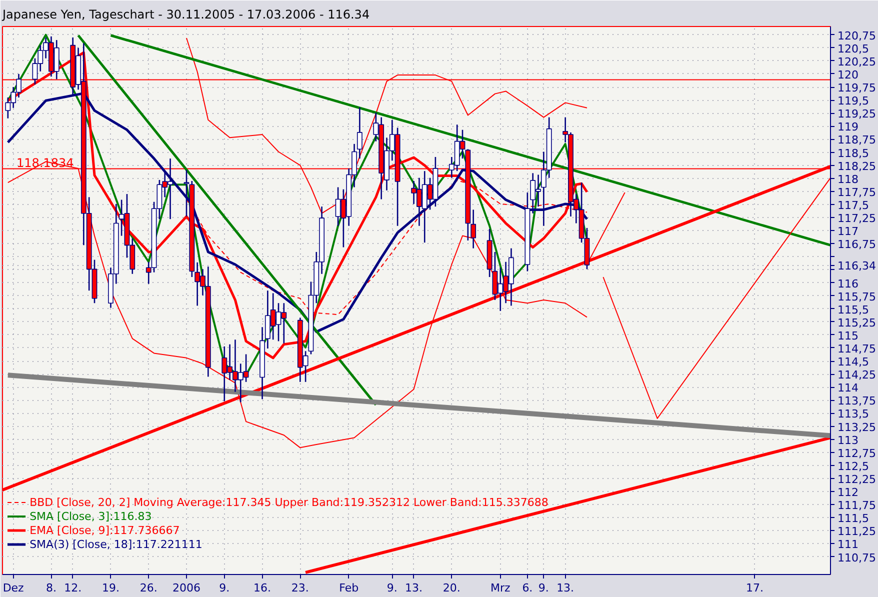  What do you see at coordinates (857, 140) in the screenshot?
I see `y-tick-label: 118,75` at bounding box center [857, 140].